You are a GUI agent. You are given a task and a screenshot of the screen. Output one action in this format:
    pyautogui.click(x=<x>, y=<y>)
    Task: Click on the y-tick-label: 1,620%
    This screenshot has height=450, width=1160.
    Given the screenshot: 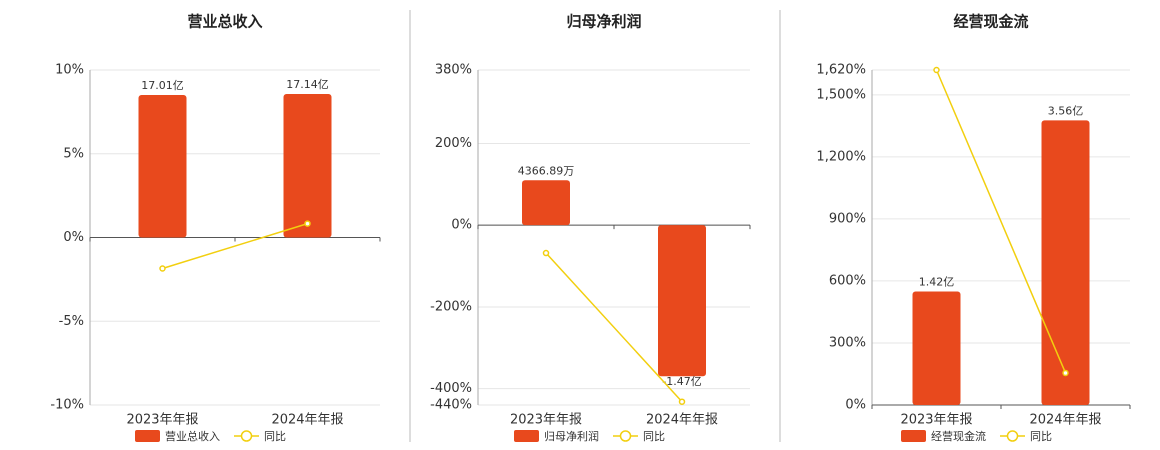 What is the action you would take?
    pyautogui.click(x=841, y=70)
    